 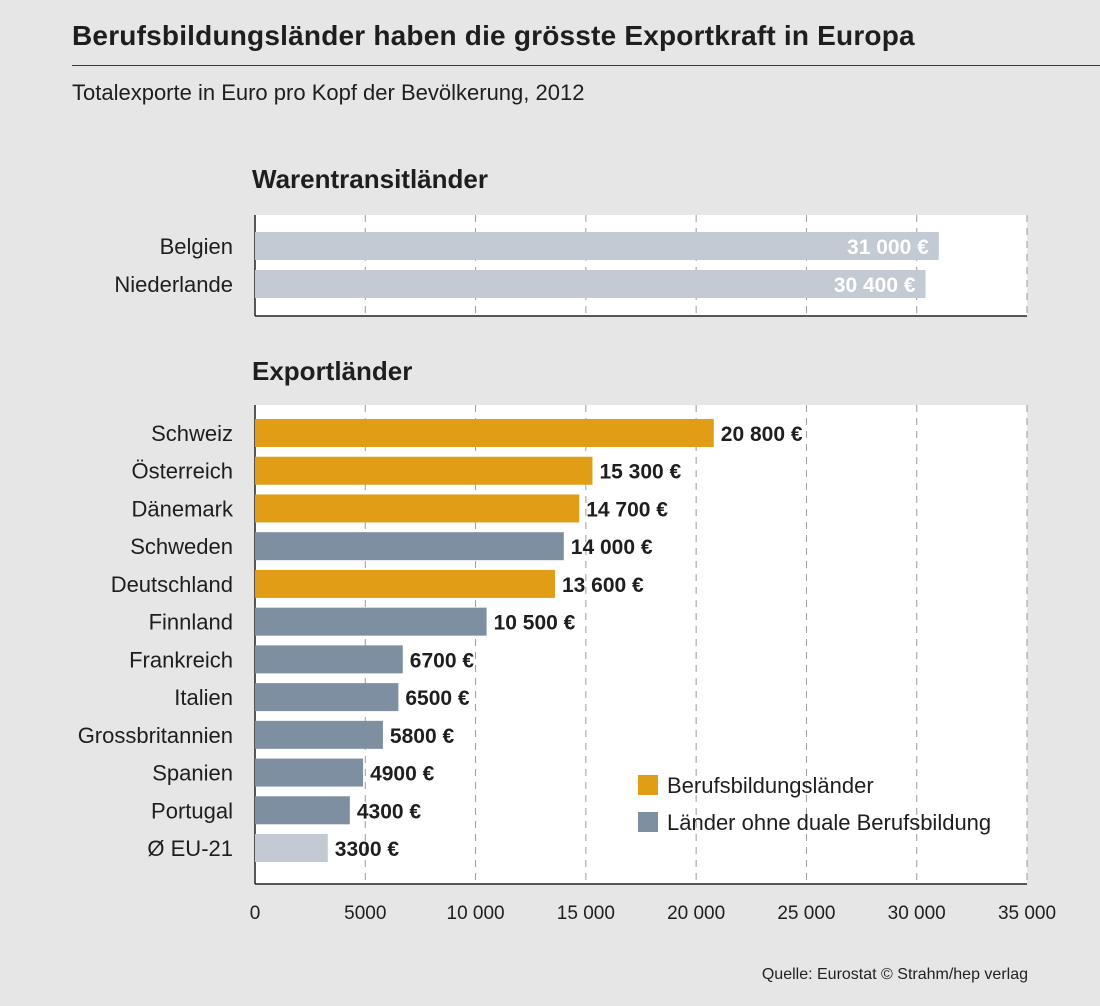 What do you see at coordinates (389, 811) in the screenshot?
I see `data-label: 4300 €` at bounding box center [389, 811].